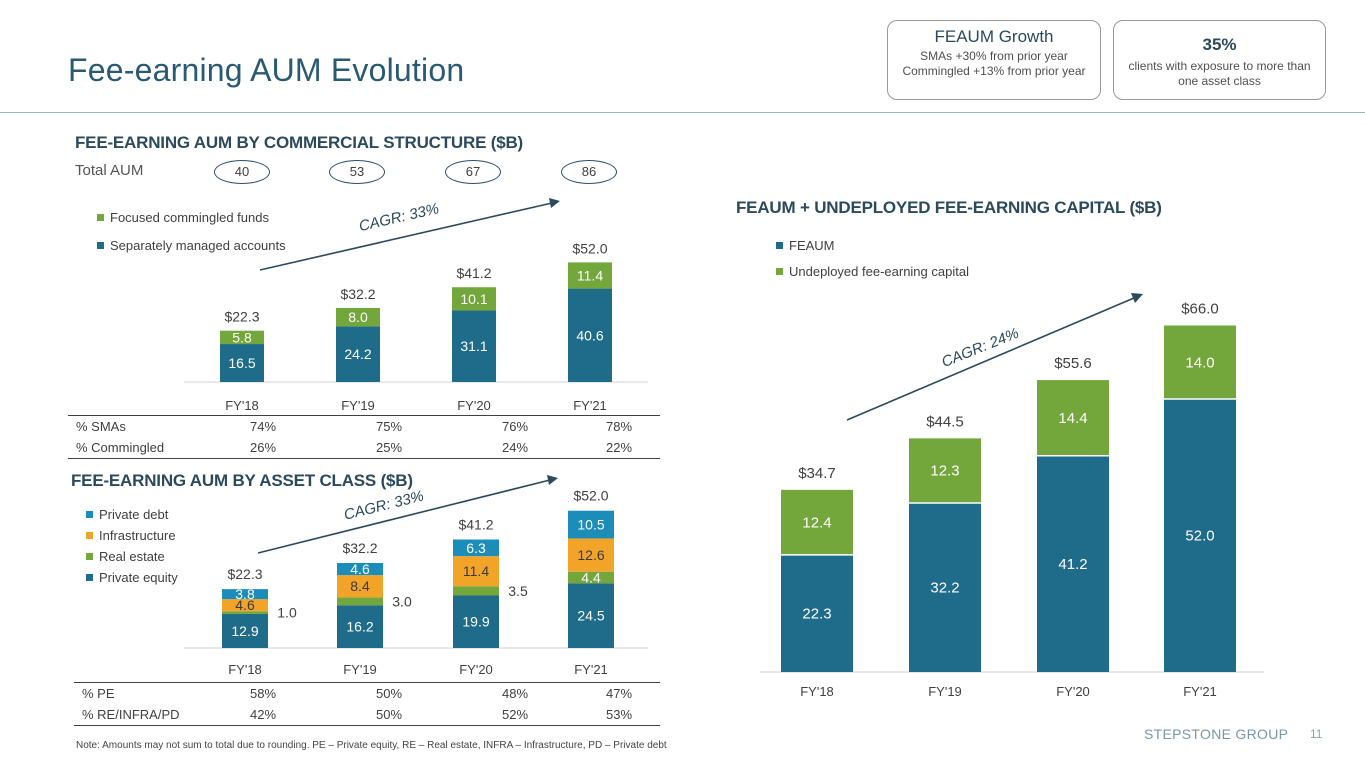  Describe the element at coordinates (245, 605) in the screenshot. I see `bar-infrastructure` at that location.